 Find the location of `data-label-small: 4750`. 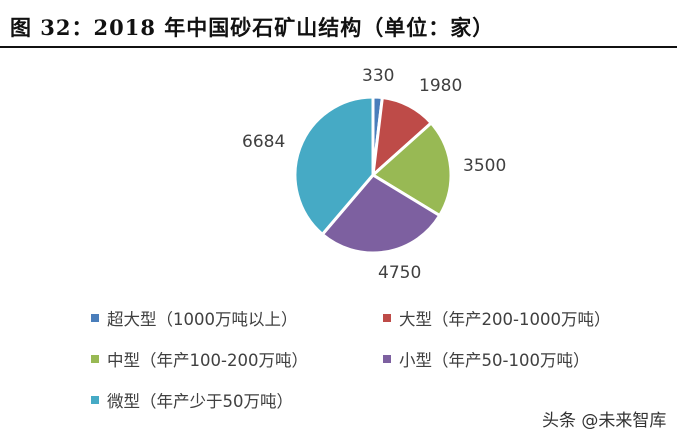

data-label-small: 4750 is located at coordinates (400, 273).